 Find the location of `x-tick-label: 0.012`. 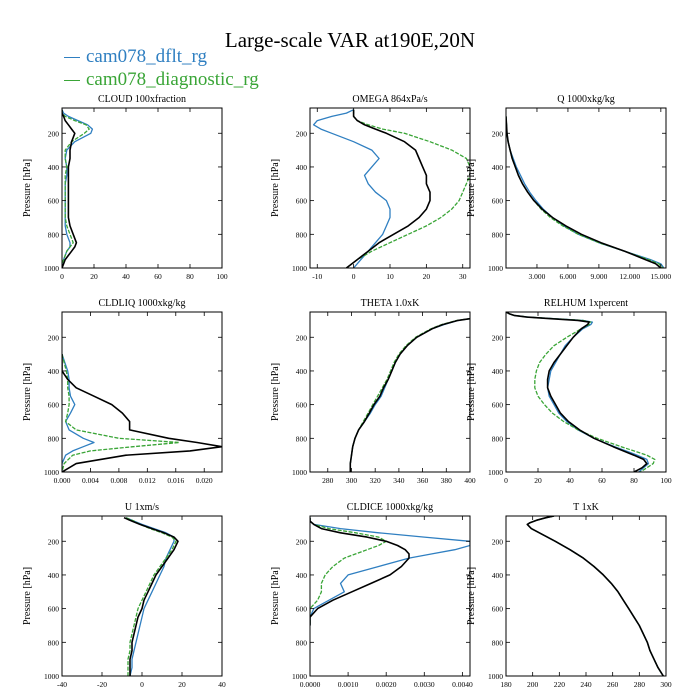

x-tick-label: 0.012 is located at coordinates (147, 480).